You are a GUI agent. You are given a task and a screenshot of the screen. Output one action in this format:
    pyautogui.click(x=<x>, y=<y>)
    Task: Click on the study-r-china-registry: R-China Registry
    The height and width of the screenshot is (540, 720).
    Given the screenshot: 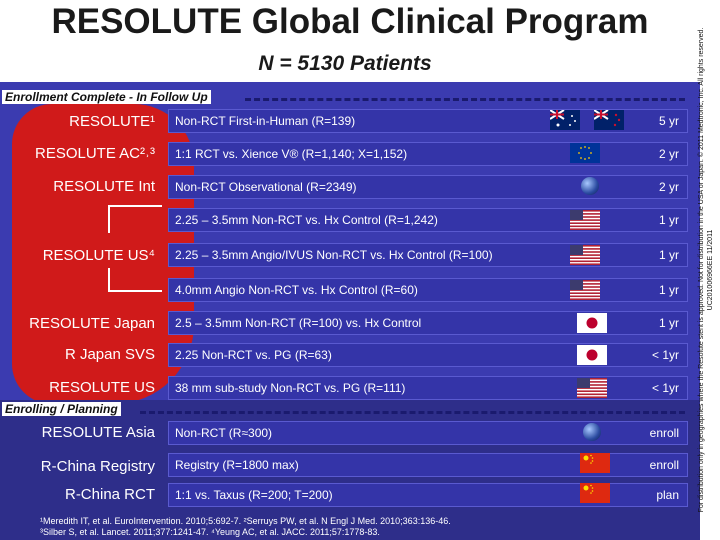 What is the action you would take?
    pyautogui.click(x=97, y=466)
    